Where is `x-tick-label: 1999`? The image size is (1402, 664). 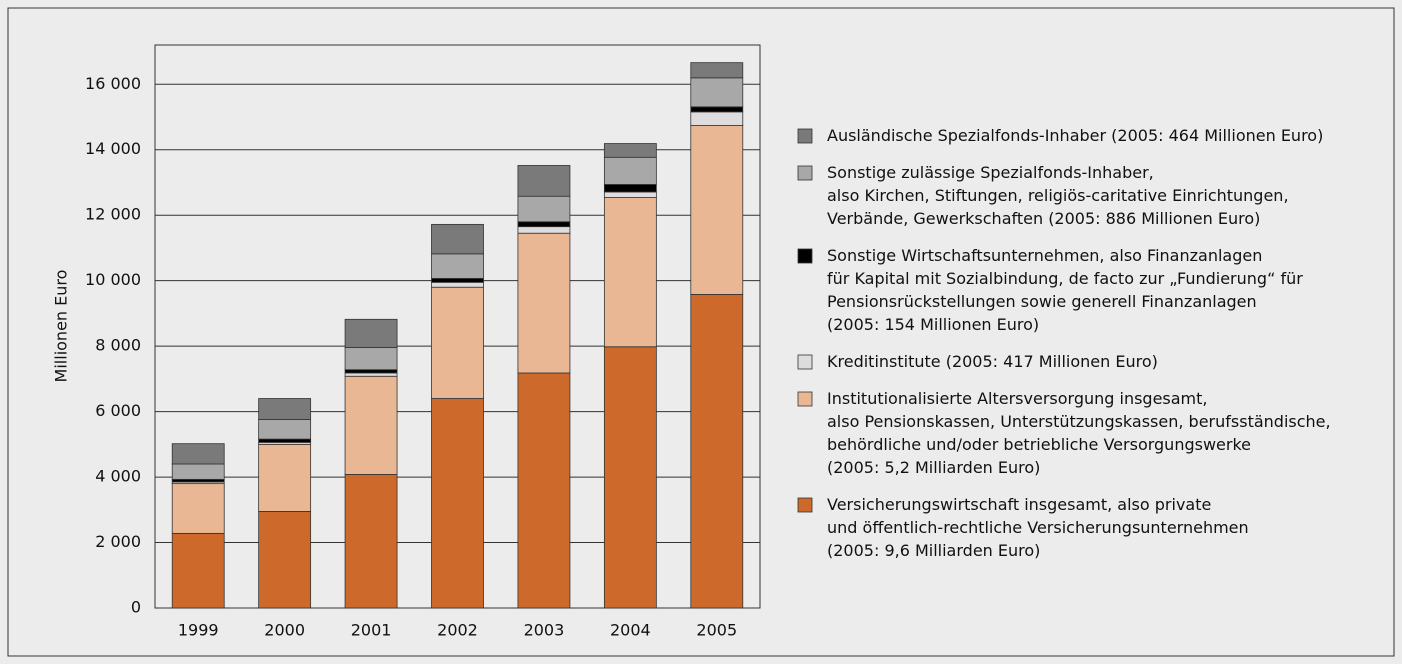 x-tick-label: 1999 is located at coordinates (198, 630).